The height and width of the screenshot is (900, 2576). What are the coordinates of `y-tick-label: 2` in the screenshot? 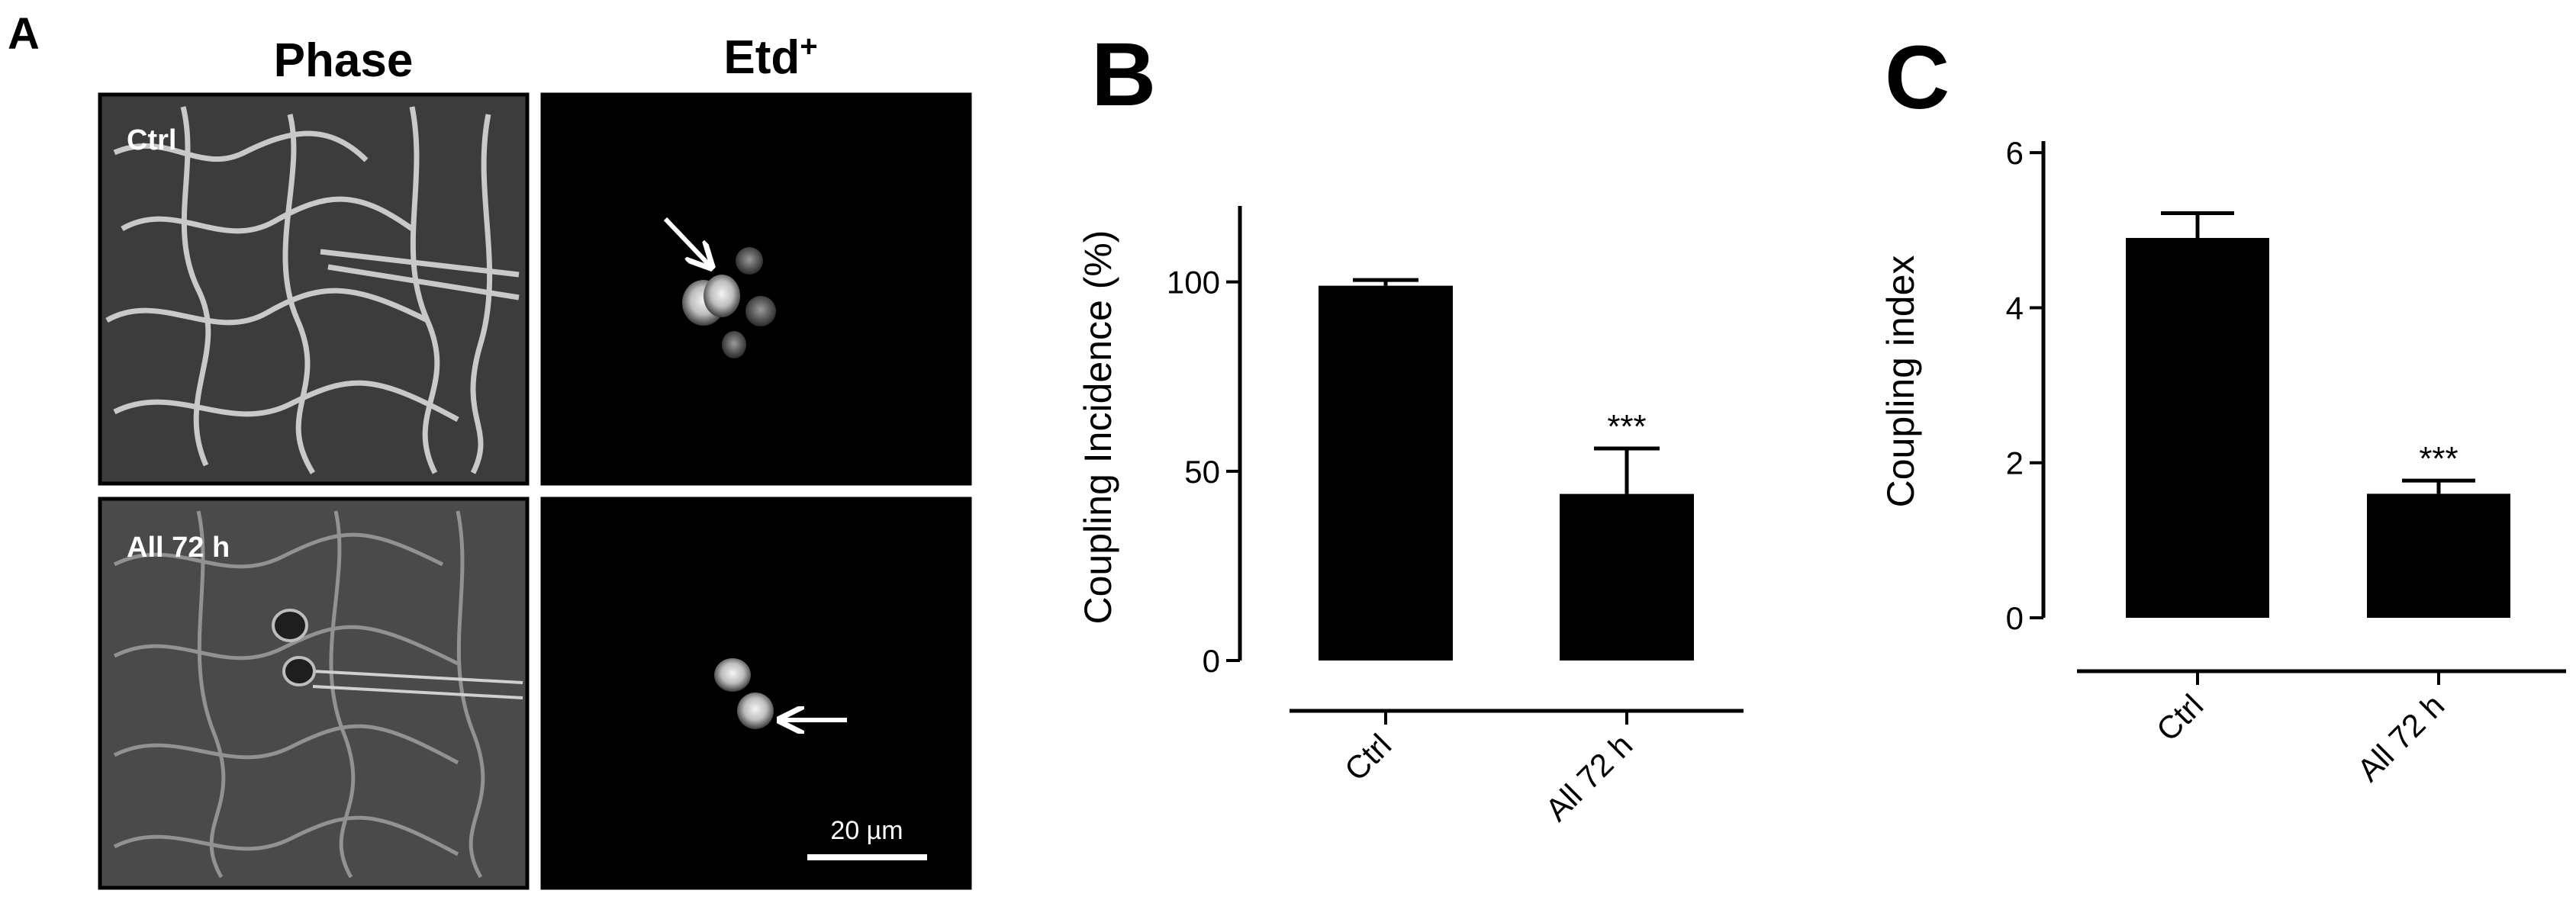 It's located at (2015, 463).